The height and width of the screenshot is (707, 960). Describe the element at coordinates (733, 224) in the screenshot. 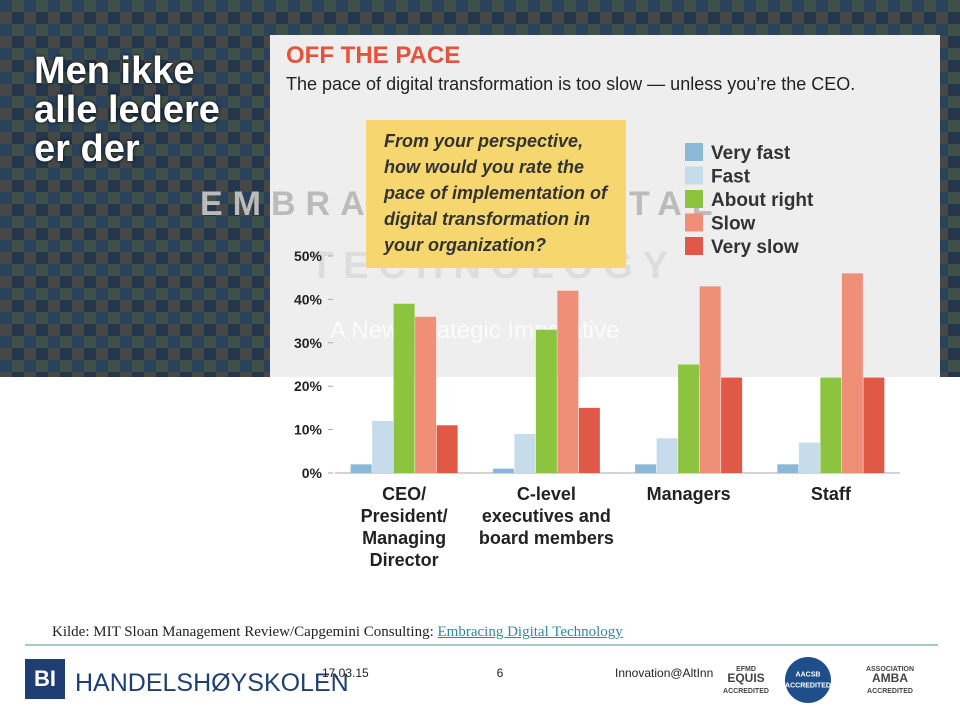

I see `legend-label: Slow` at that location.